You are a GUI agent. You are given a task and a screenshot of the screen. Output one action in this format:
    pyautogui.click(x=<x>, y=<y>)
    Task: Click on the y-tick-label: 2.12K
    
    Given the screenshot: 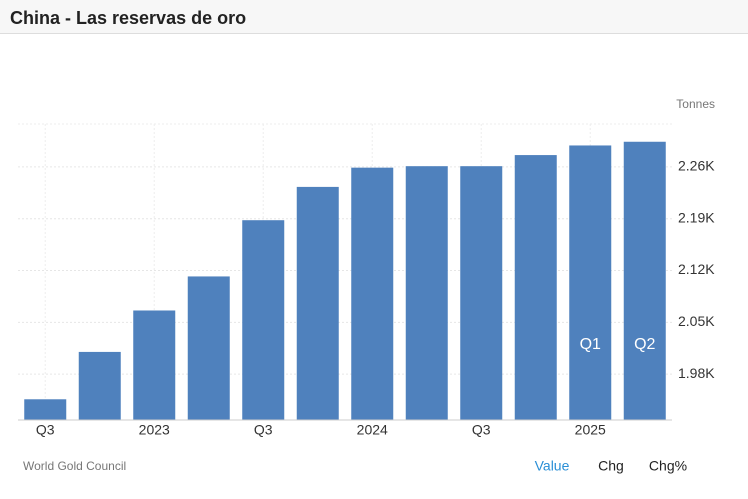 What is the action you would take?
    pyautogui.click(x=696, y=269)
    